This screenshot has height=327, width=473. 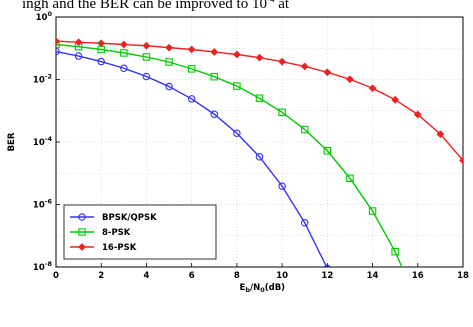 I want to click on y-tick-label: 10⁻⁴, so click(x=43, y=141).